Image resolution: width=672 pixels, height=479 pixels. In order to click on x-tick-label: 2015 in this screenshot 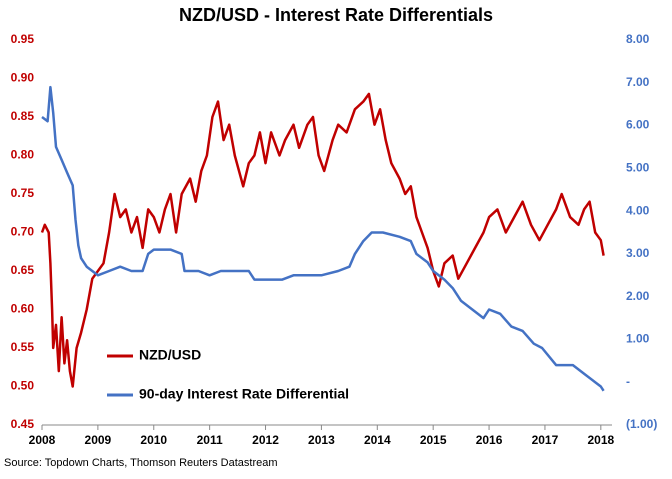, I will do `click(433, 440)`.